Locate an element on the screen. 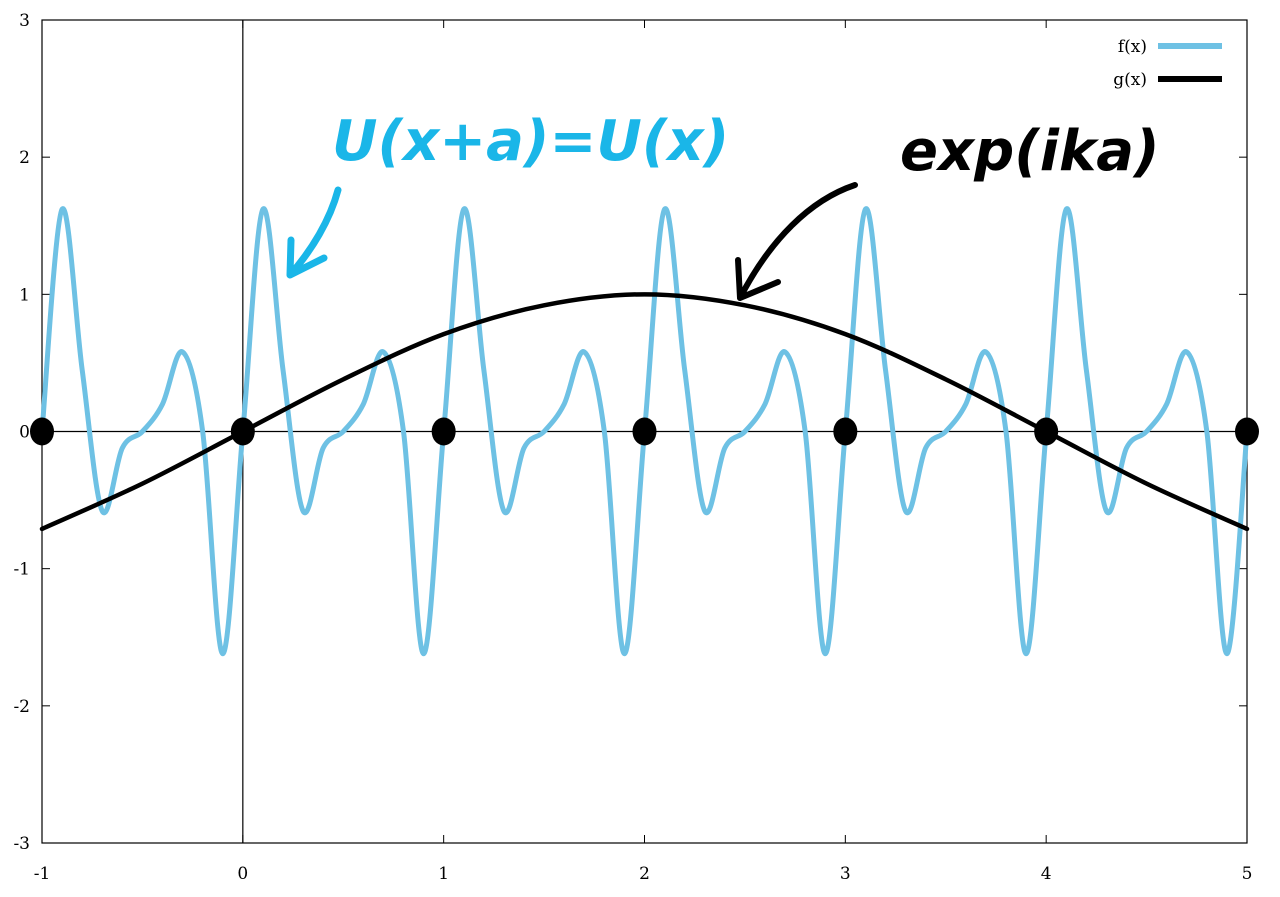 The image size is (1280, 897). y-tick-label: 3 is located at coordinates (24, 21).